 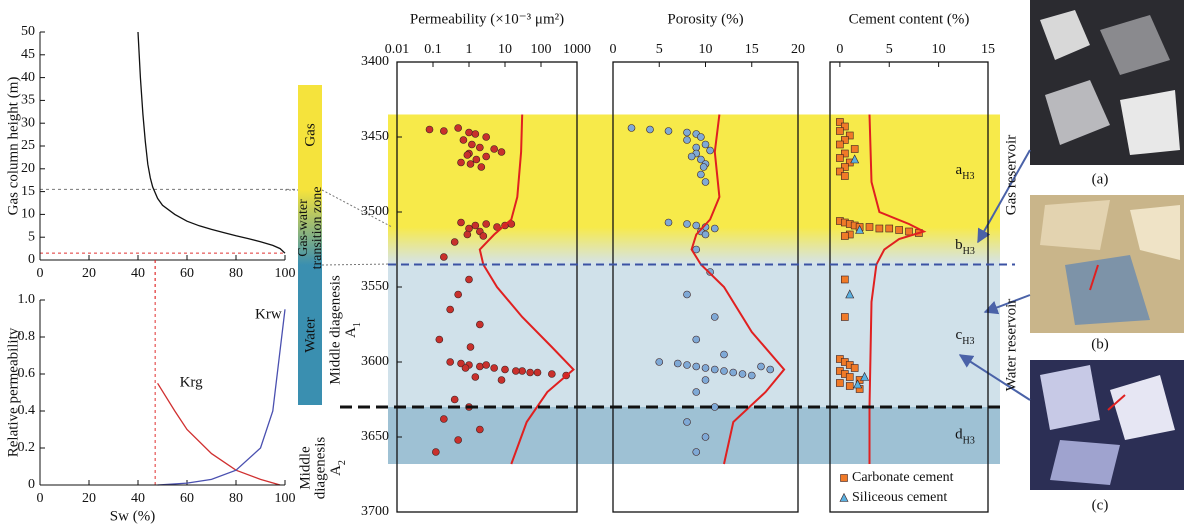 I want to click on x-tick-label: 0.01, so click(x=397, y=49).